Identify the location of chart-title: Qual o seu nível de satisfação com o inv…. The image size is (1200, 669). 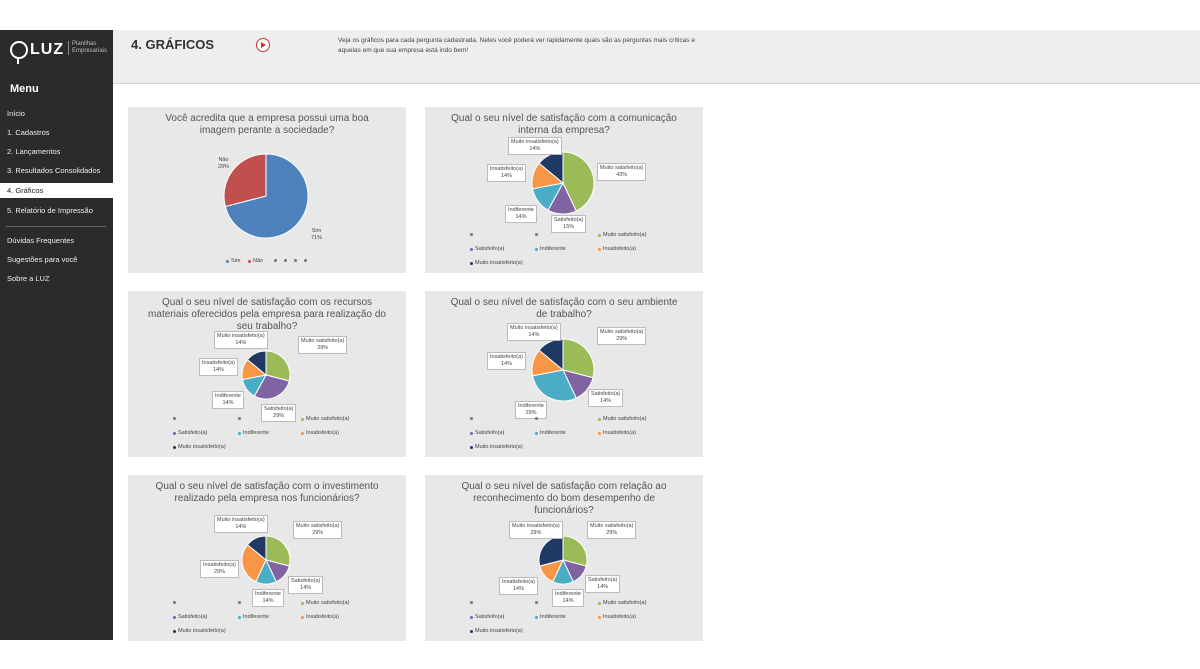
(267, 492).